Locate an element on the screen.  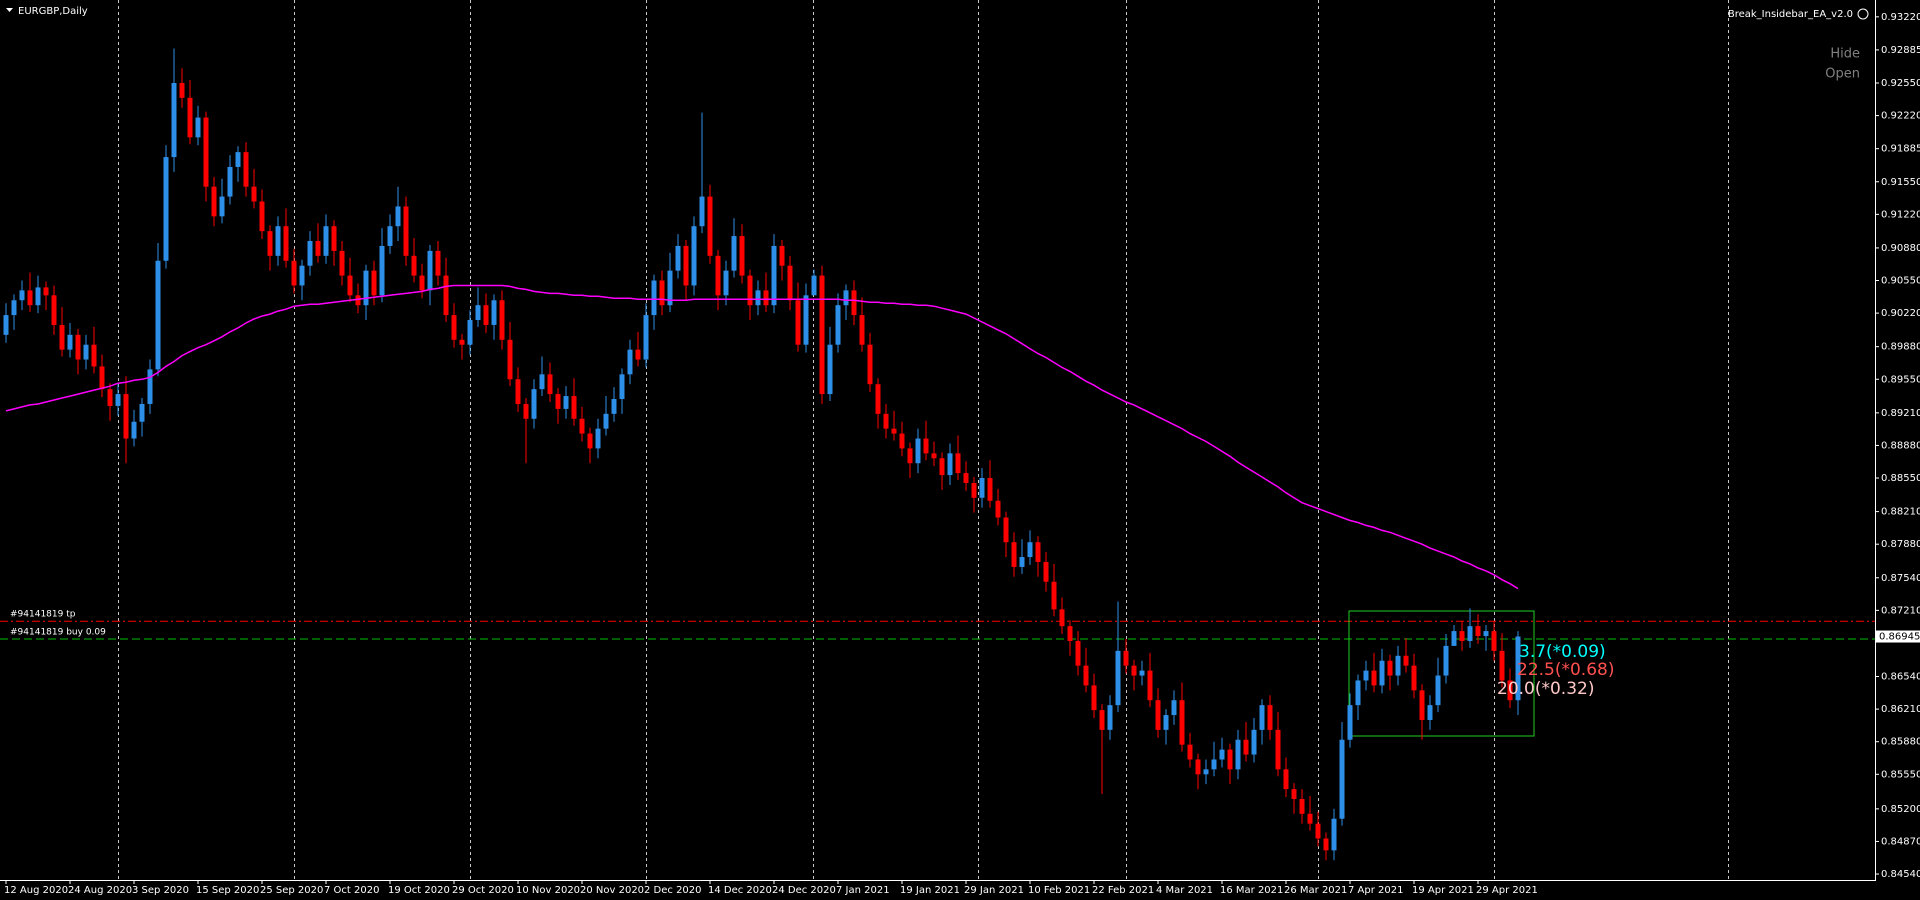
hide-button: Hide is located at coordinates (1845, 54).